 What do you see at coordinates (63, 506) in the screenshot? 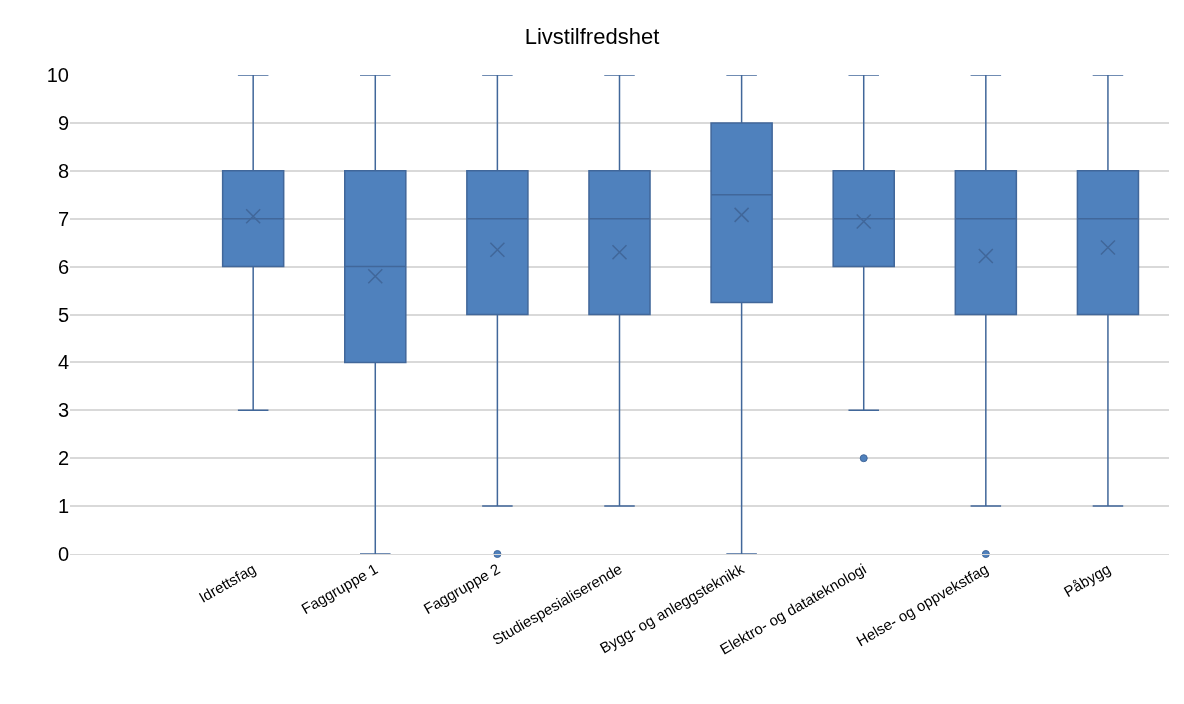
I see `y-tick-label: 1` at bounding box center [63, 506].